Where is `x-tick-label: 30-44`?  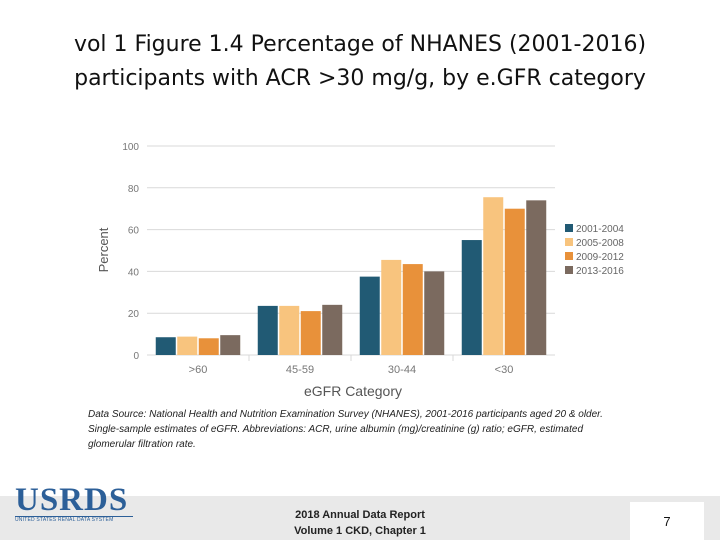
x-tick-label: 30-44 is located at coordinates (402, 370).